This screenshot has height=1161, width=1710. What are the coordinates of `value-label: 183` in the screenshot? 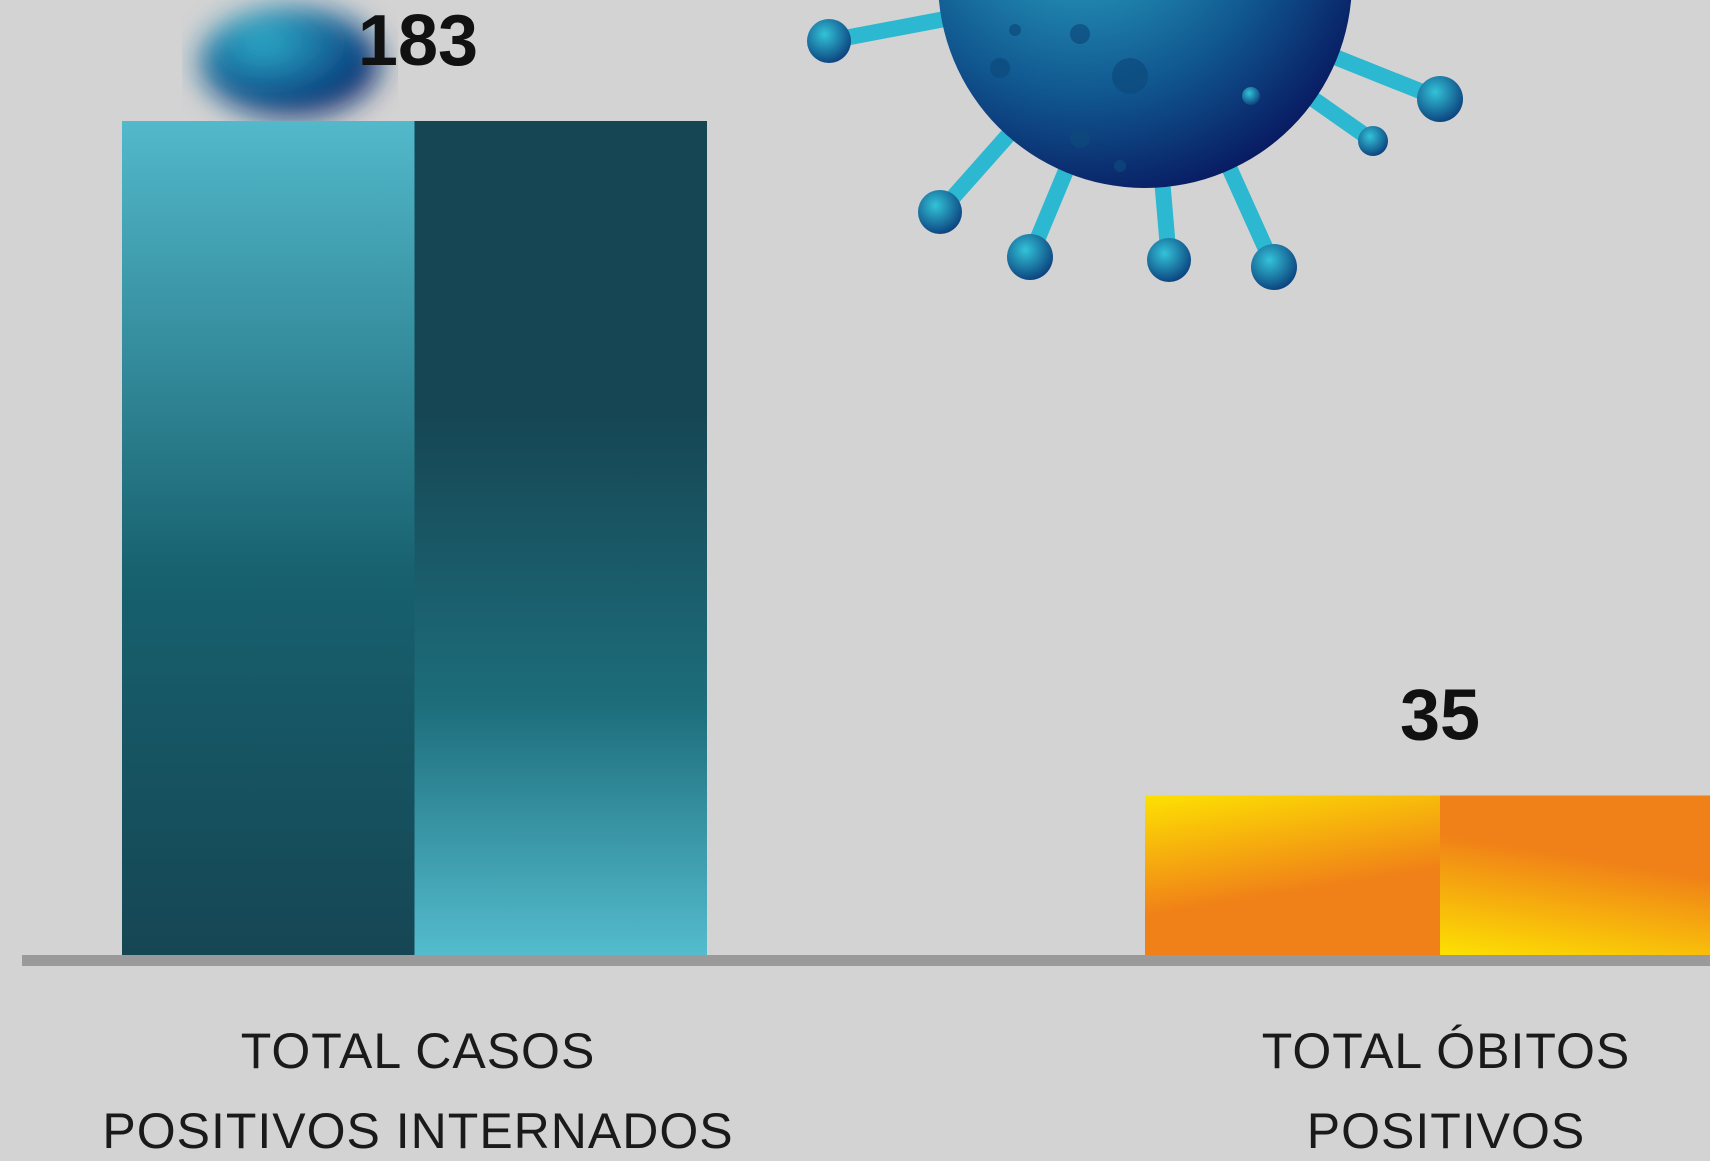 It's located at (418, 41).